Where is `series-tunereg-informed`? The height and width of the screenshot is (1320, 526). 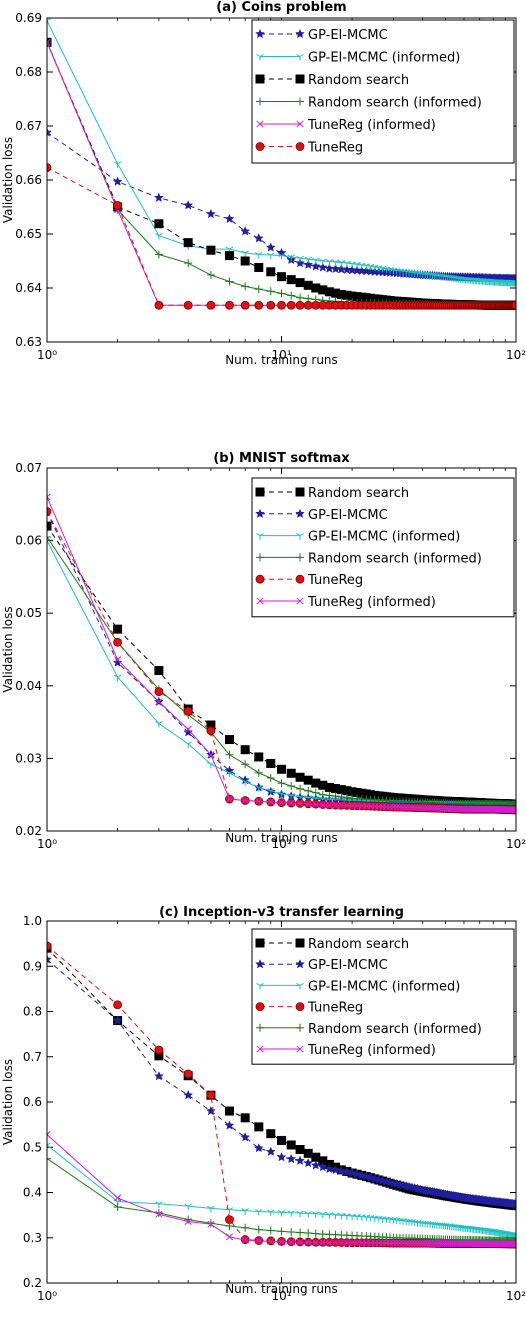 series-tunereg-informed is located at coordinates (281, 1189).